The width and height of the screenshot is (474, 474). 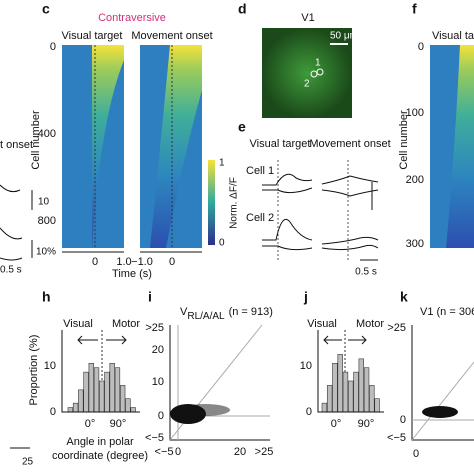 I want to click on y-axis-label: Cell number, so click(x=404, y=140).